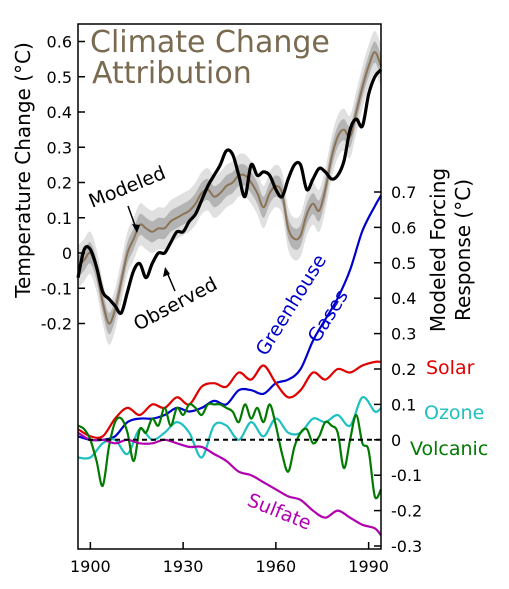  I want to click on solar-forcing-line, so click(229, 399).